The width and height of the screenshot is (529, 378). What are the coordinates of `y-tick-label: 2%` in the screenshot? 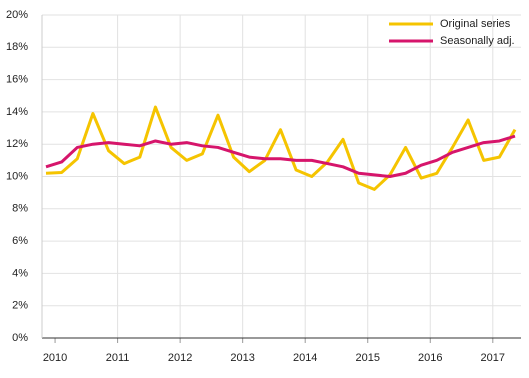 It's located at (20, 306).